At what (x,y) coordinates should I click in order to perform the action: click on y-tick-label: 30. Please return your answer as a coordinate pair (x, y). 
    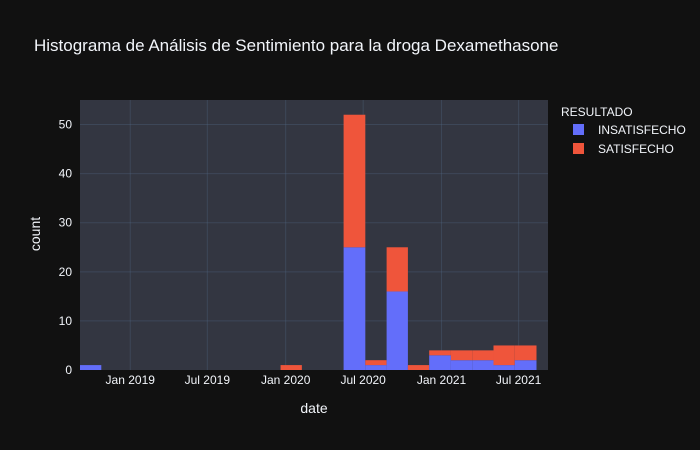
    Looking at the image, I should click on (66, 223).